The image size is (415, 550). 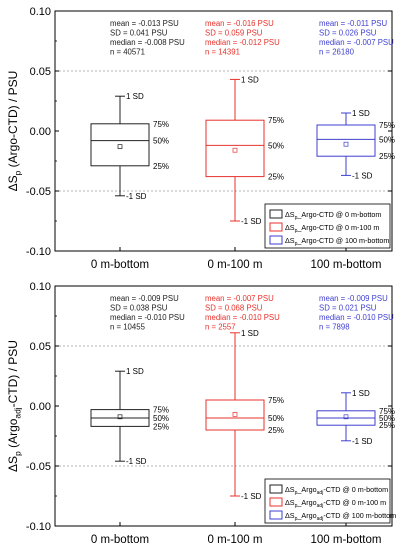 I want to click on legend-entry-label: ΔSp_Argo-CTD @ 0 m-bottom, so click(x=333, y=215).